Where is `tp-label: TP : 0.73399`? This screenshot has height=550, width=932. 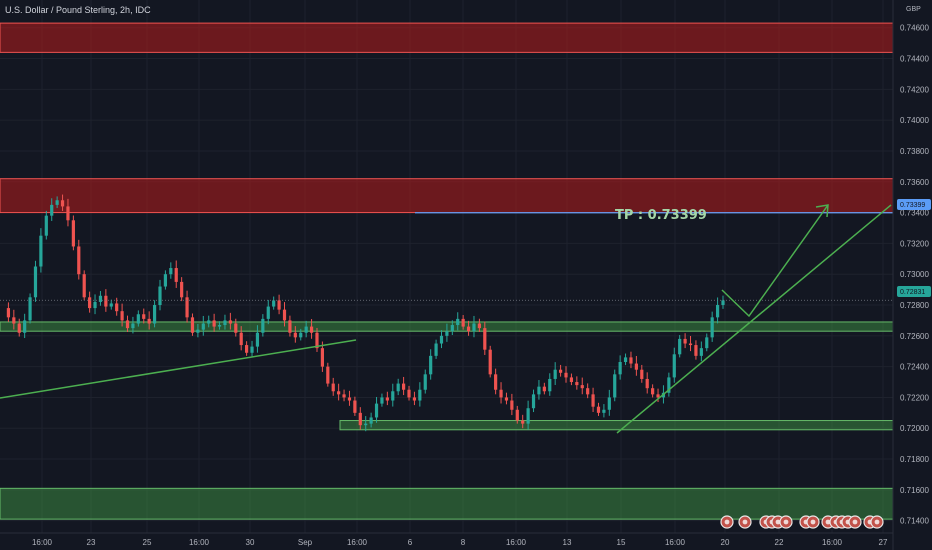
tp-label: TP : 0.73399 is located at coordinates (661, 215).